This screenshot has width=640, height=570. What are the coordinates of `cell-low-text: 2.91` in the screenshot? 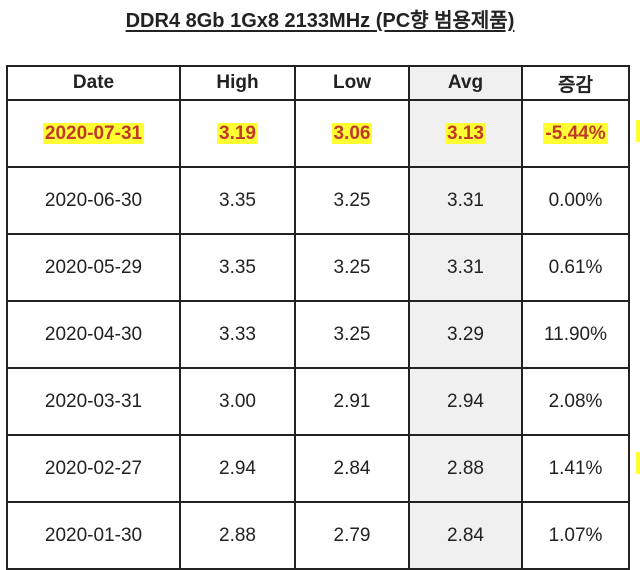 It's located at (352, 401).